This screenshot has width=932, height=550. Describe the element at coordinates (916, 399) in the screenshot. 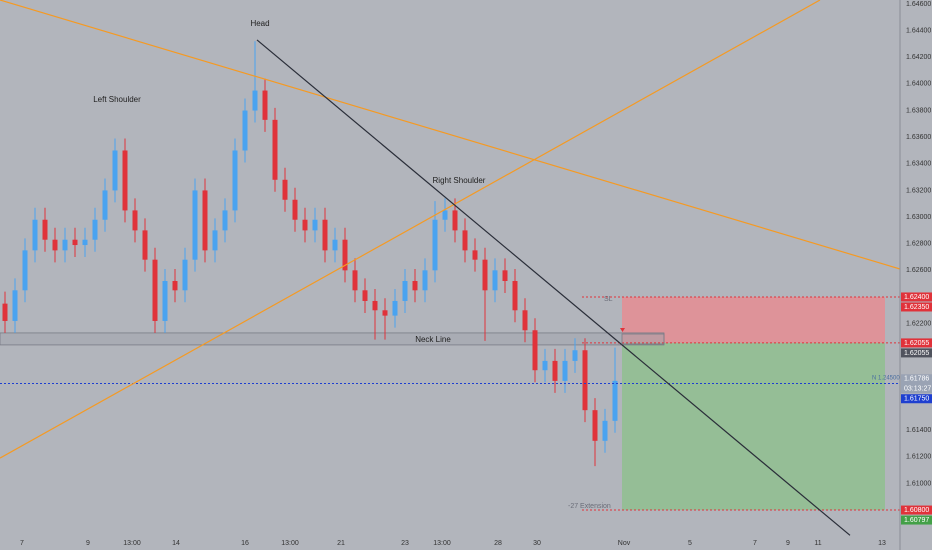

I see `price-label: 1.61750` at that location.